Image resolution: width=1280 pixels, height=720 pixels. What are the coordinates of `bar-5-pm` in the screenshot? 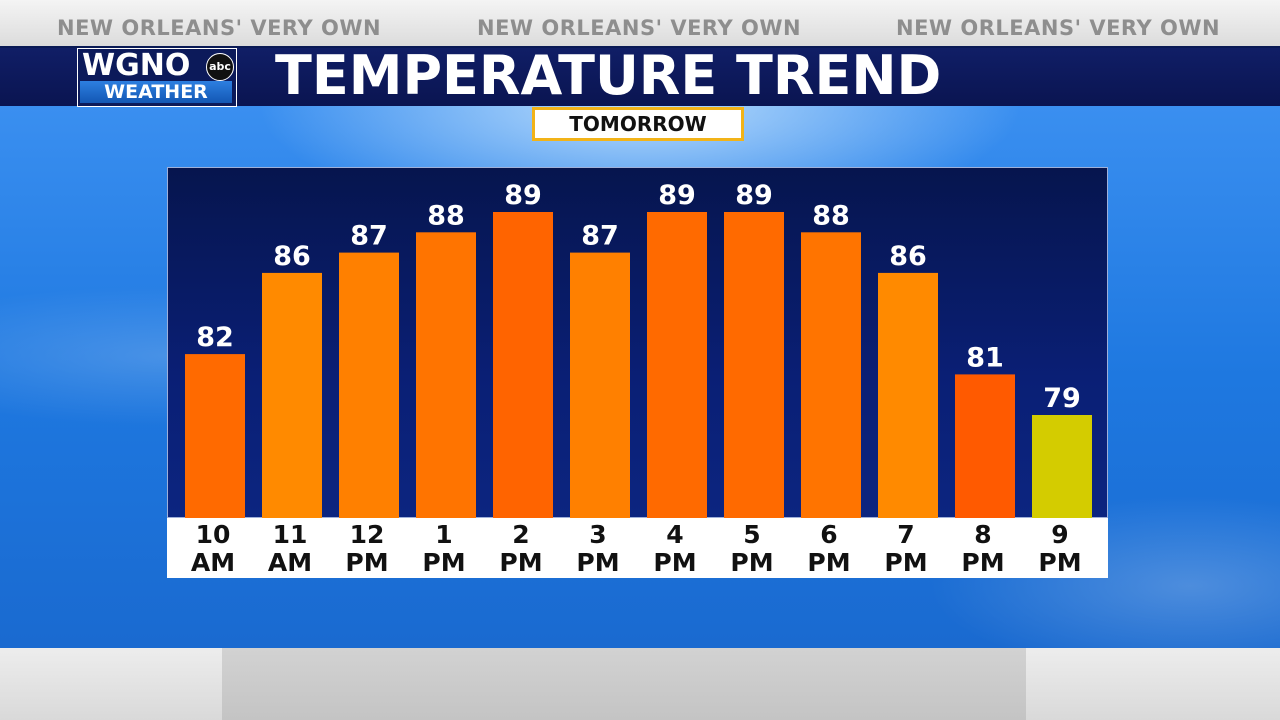 It's located at (754, 365).